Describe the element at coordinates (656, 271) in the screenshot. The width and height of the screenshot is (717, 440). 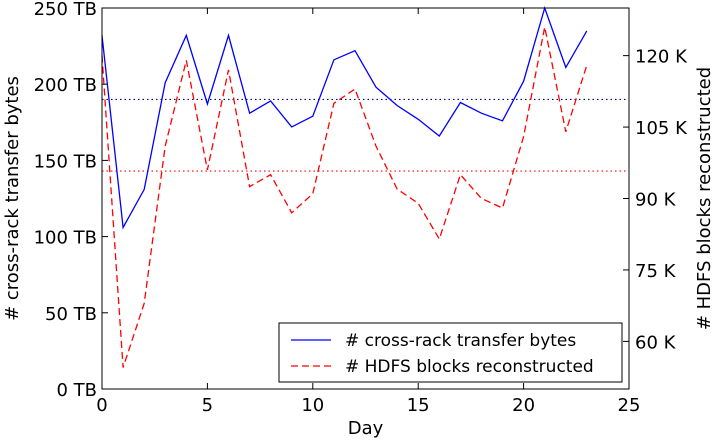
I see `y-right-tick-label: 75 K` at that location.